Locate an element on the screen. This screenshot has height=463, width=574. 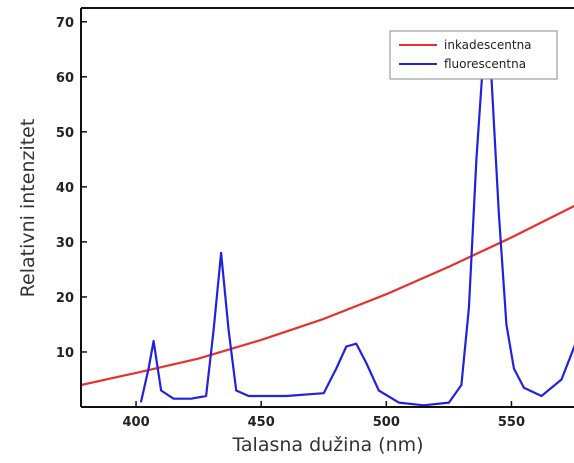
x-tick-label: 400 is located at coordinates (135, 422).